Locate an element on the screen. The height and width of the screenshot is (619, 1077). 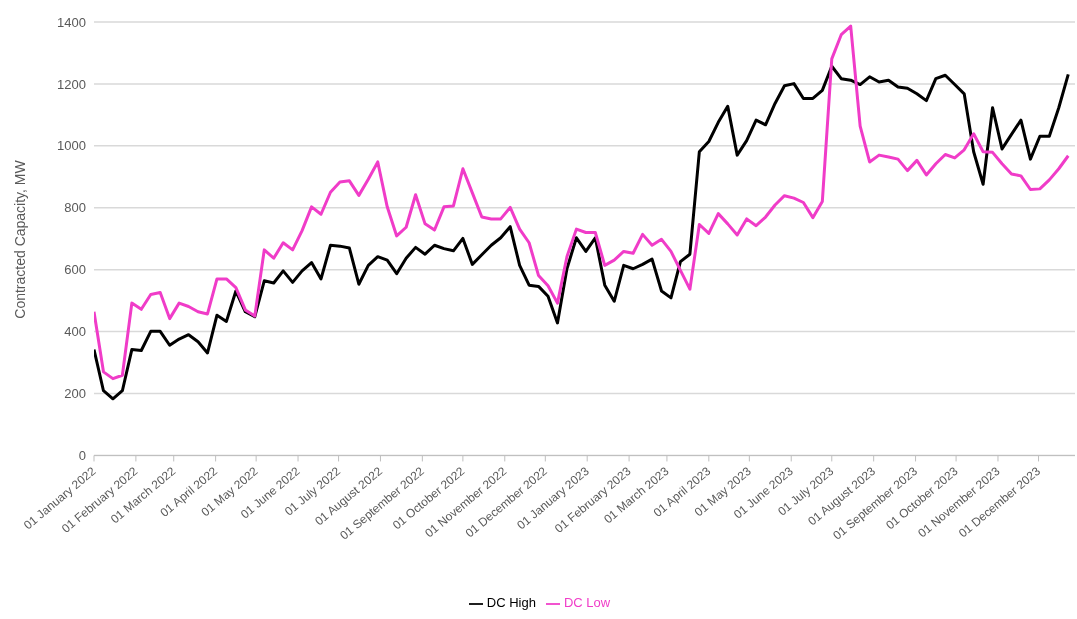
legend-label: DC Low is located at coordinates (587, 603).